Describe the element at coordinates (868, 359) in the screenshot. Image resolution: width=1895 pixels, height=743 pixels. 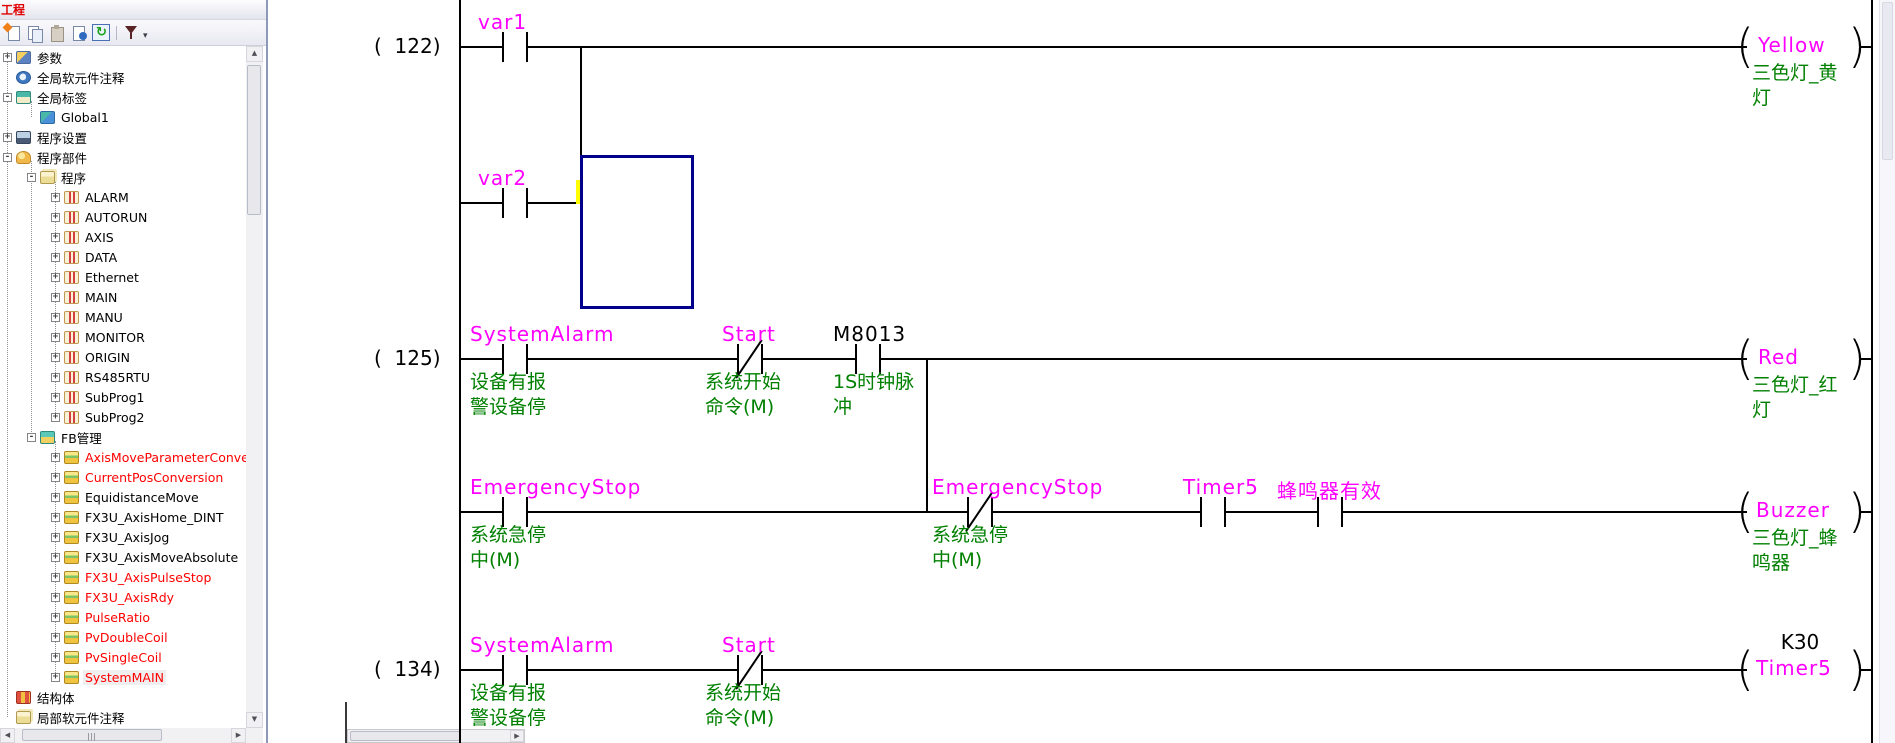
I see `contact-m8013` at that location.